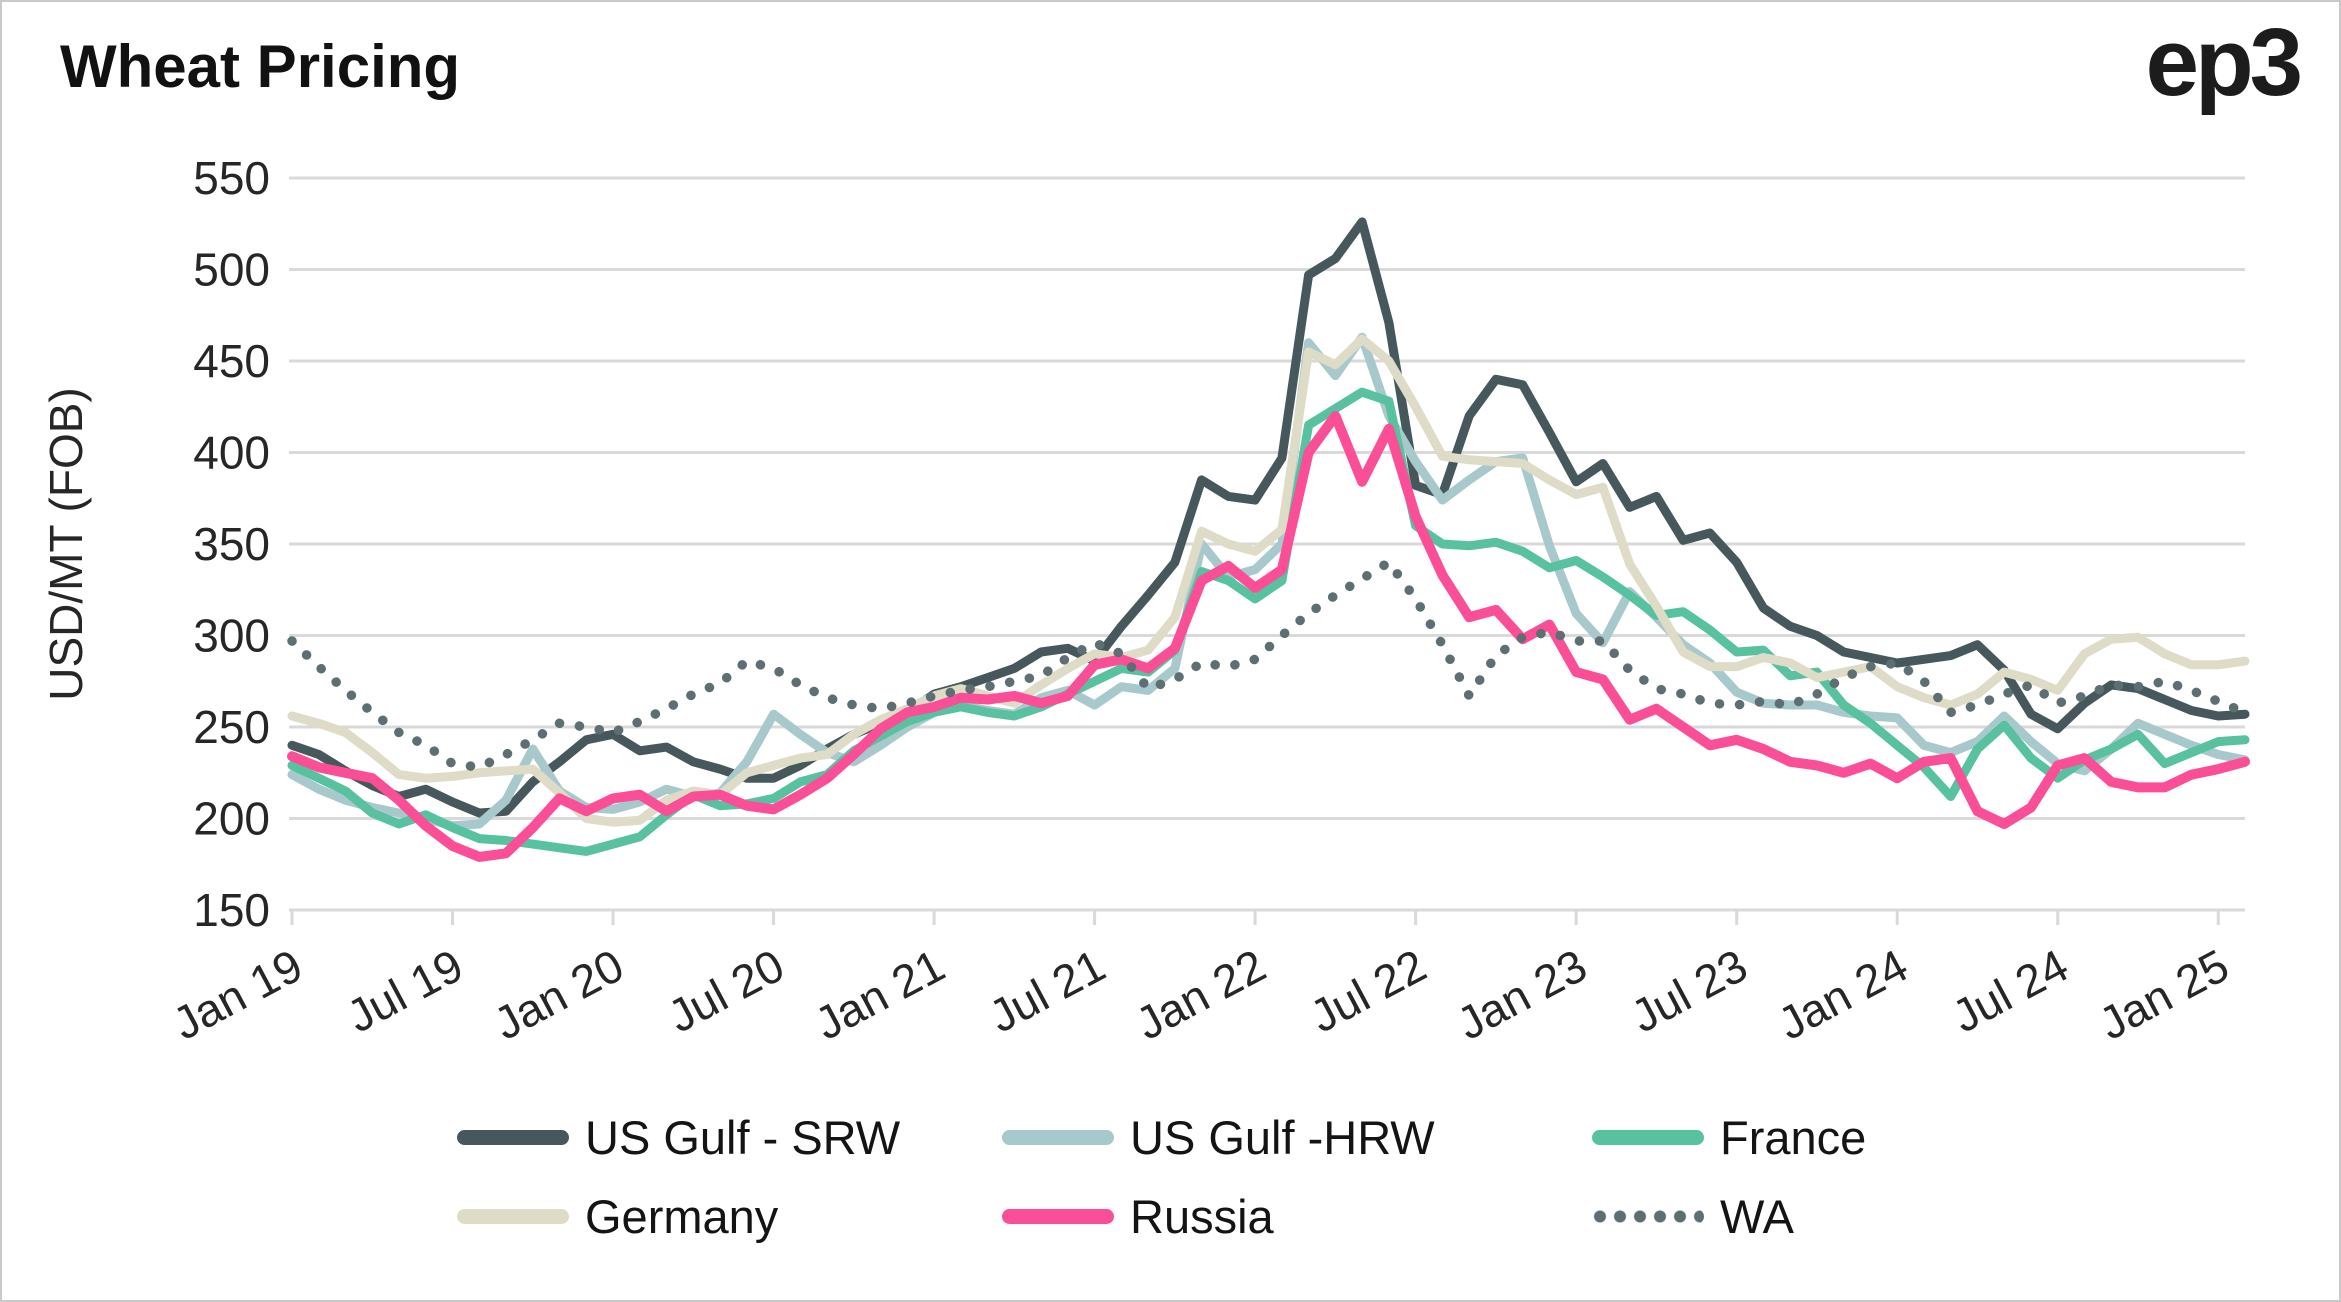  What do you see at coordinates (1058, 1137) in the screenshot?
I see `legend-swatch-us-gulf--hrw` at bounding box center [1058, 1137].